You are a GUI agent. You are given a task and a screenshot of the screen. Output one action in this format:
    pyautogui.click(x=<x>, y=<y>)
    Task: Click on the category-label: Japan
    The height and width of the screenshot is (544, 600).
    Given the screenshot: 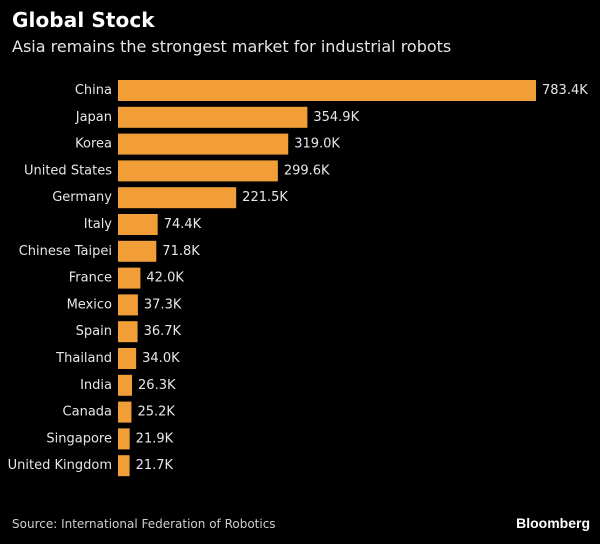 What is the action you would take?
    pyautogui.click(x=93, y=117)
    